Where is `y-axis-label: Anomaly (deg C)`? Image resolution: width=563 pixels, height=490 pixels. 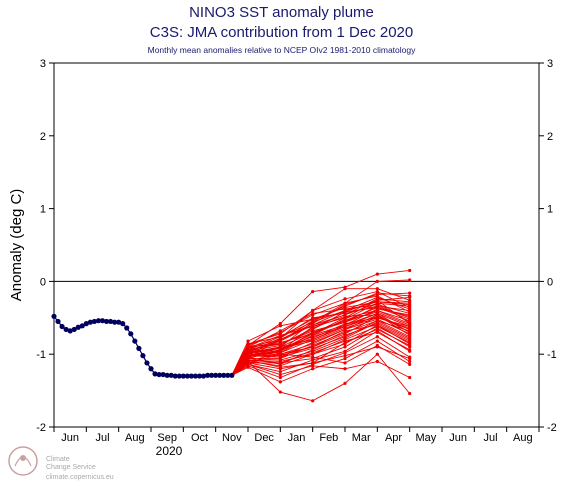
y-axis-label: Anomaly (deg C) is located at coordinates (16, 245).